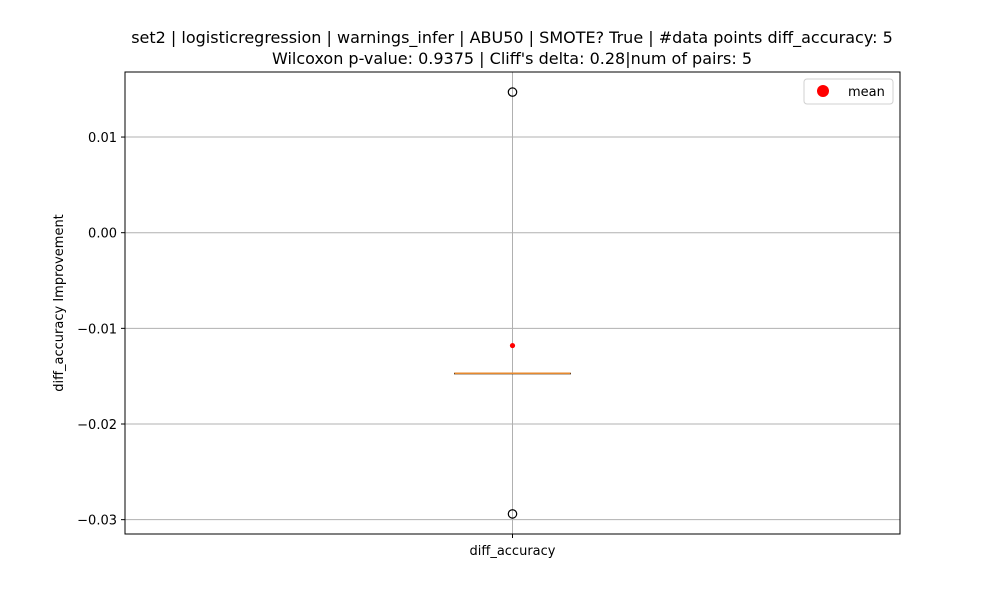 The height and width of the screenshot is (600, 1000). What do you see at coordinates (102, 138) in the screenshot?
I see `y-tick-label: 0.01` at bounding box center [102, 138].